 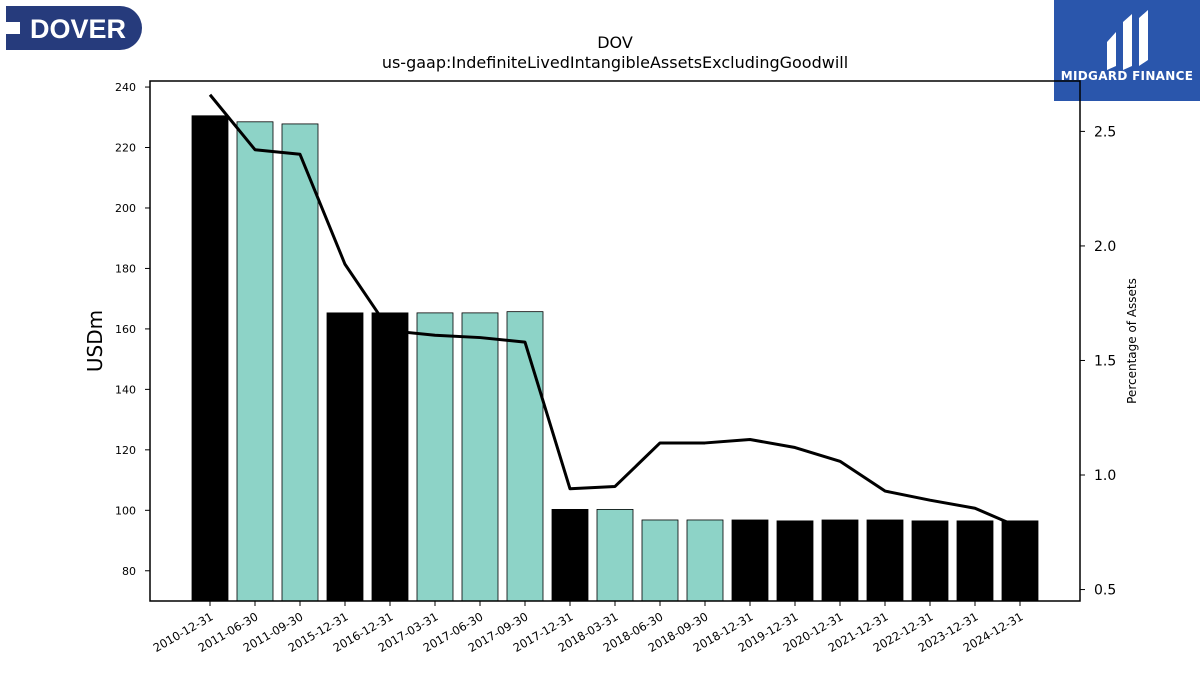 I want to click on y2-tick-label: 1.0, so click(x=1105, y=476).